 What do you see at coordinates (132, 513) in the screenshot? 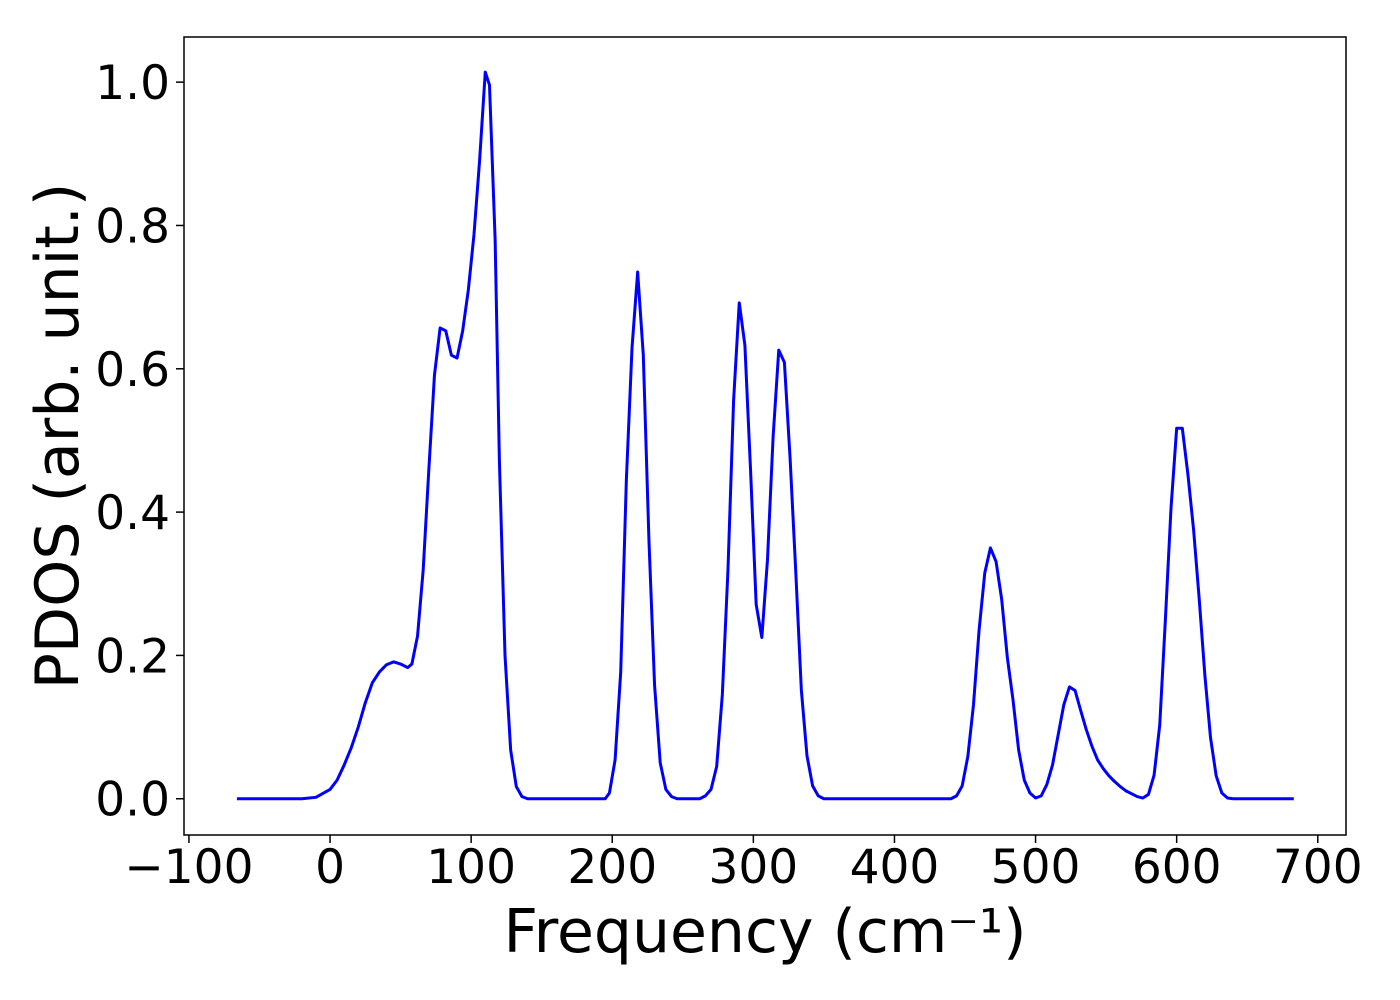
I see `y-tick-label: 0.4` at bounding box center [132, 513].